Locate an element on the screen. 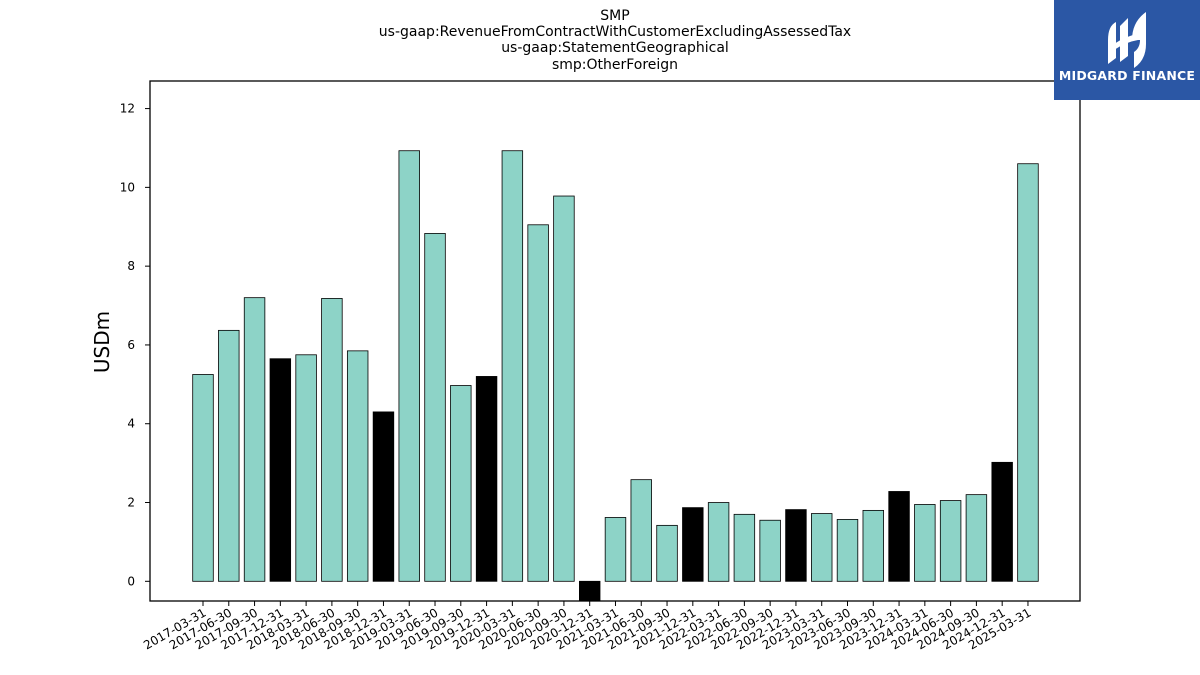 The width and height of the screenshot is (1200, 675). brand-name: MIDGARD FINANCE is located at coordinates (1127, 75).